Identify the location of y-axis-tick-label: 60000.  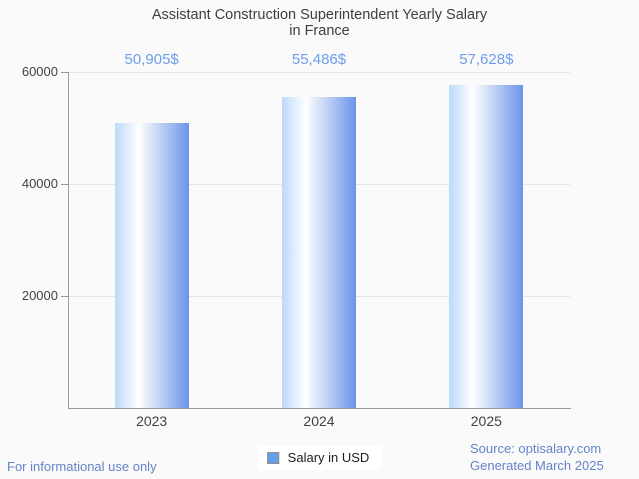
(39, 71).